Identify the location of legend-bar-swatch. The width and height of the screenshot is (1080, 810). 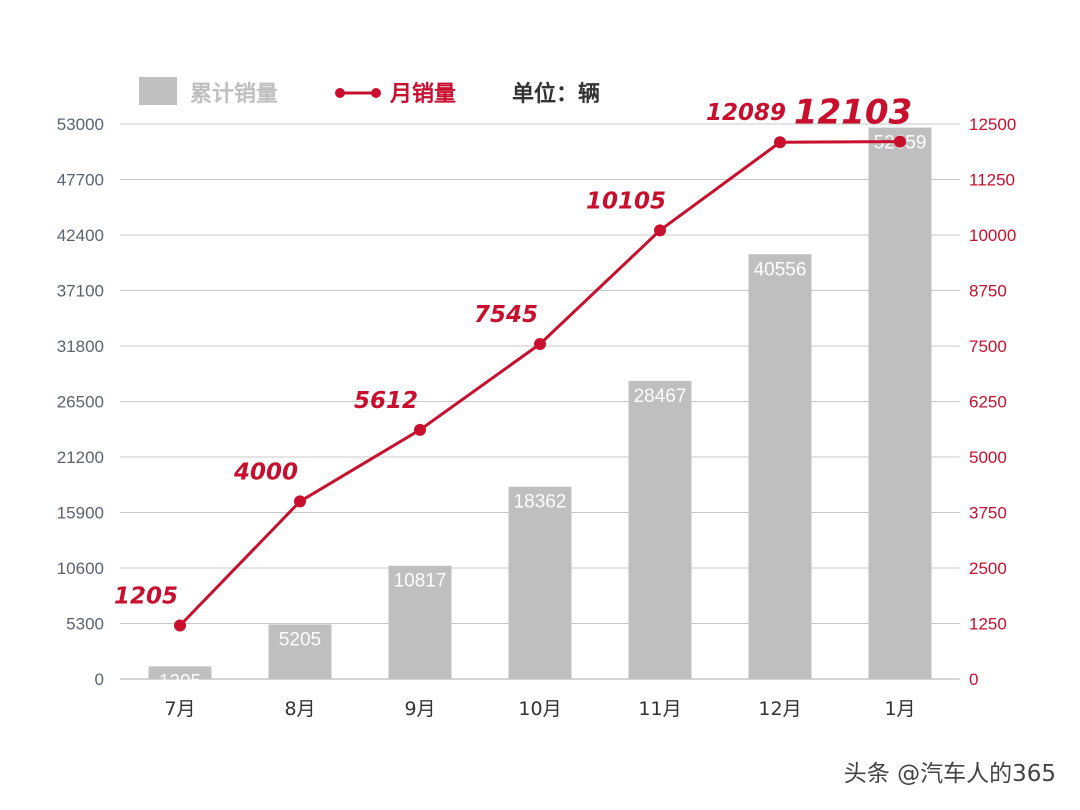
(158, 91).